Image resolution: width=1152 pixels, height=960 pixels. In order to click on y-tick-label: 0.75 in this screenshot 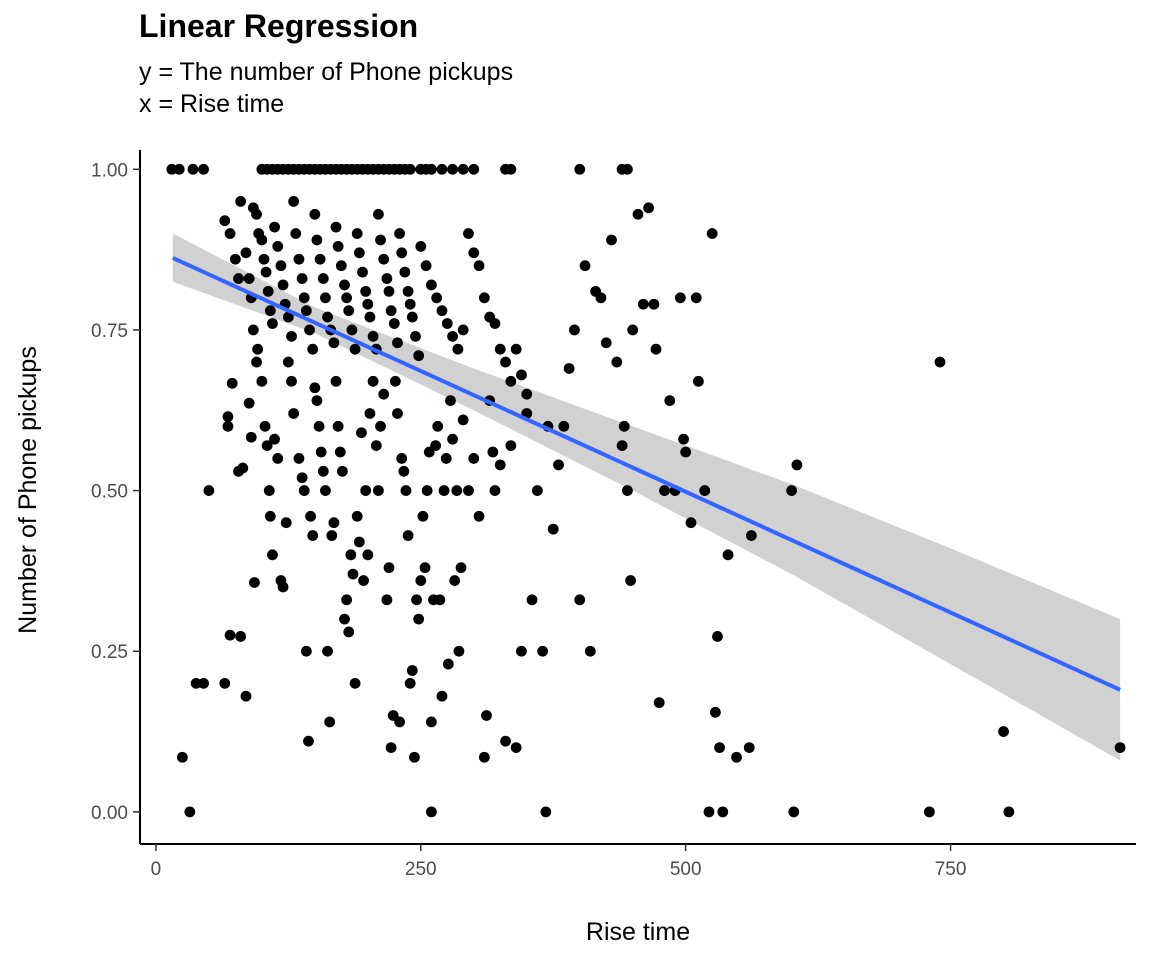, I will do `click(109, 331)`.